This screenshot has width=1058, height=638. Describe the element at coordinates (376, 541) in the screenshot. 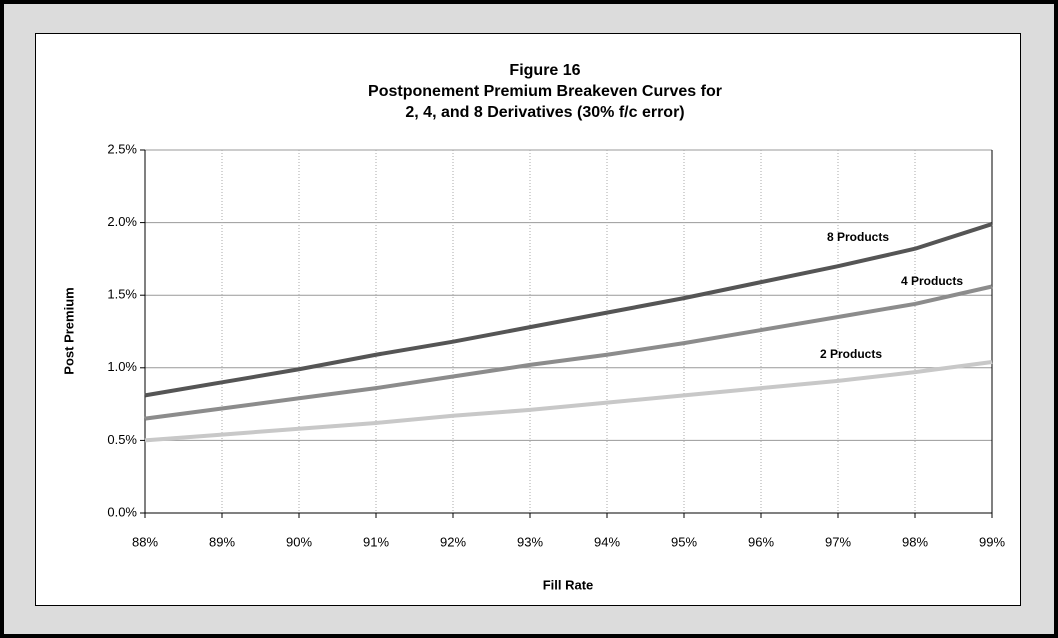

I see `x-tick-label: 91%` at that location.